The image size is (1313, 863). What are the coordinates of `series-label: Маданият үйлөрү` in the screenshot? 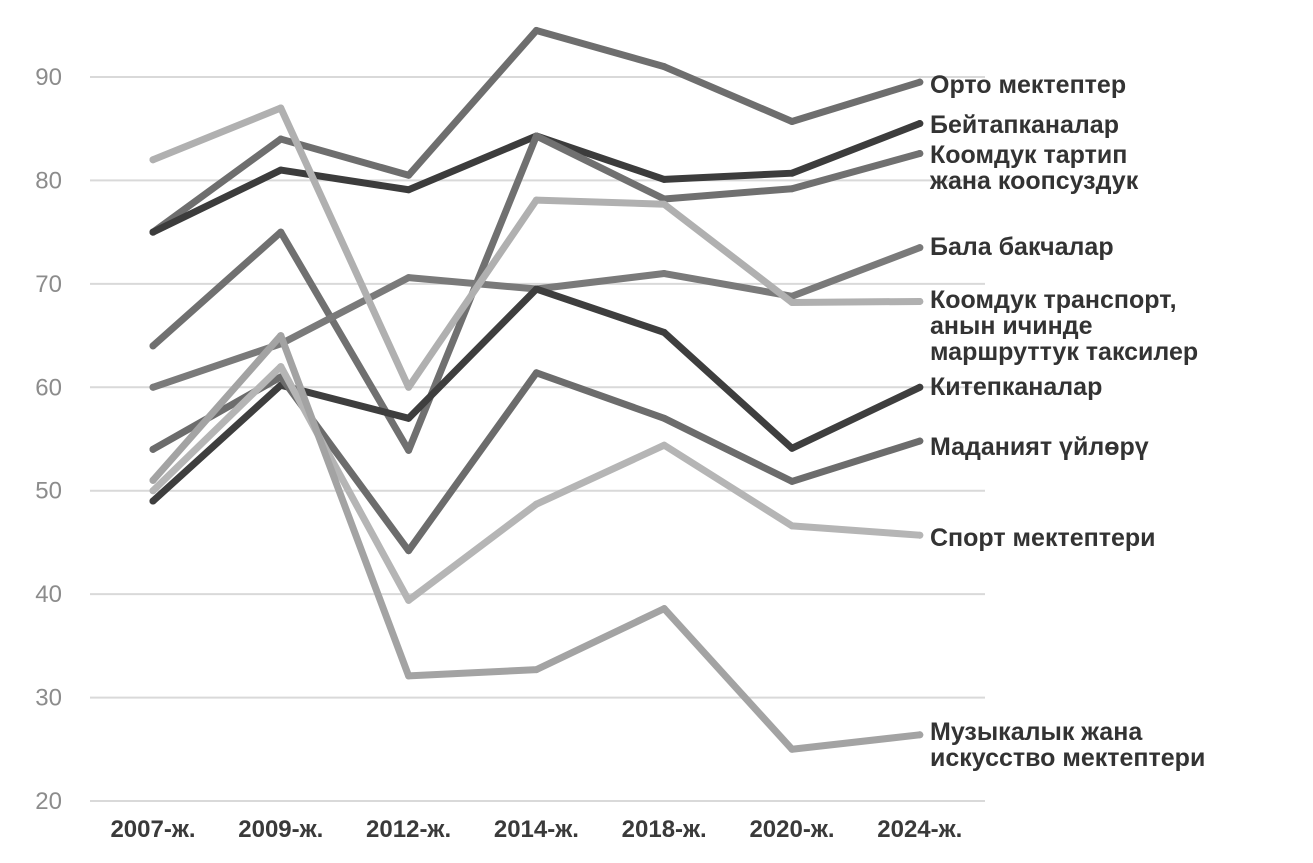 It's located at (1039, 447).